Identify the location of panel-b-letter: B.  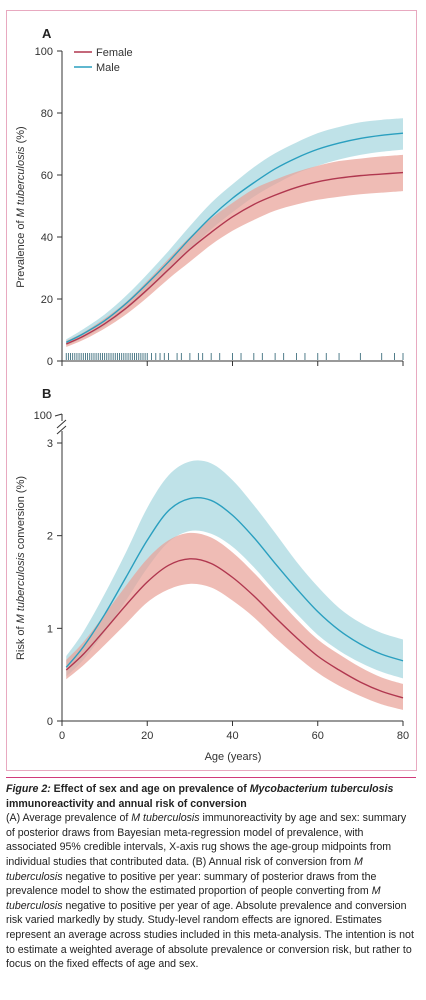
(46, 393).